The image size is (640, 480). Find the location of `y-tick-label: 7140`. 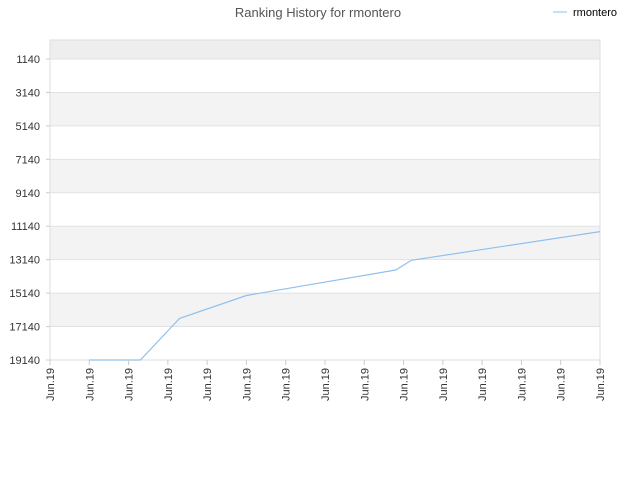

y-tick-label: 7140 is located at coordinates (28, 160).